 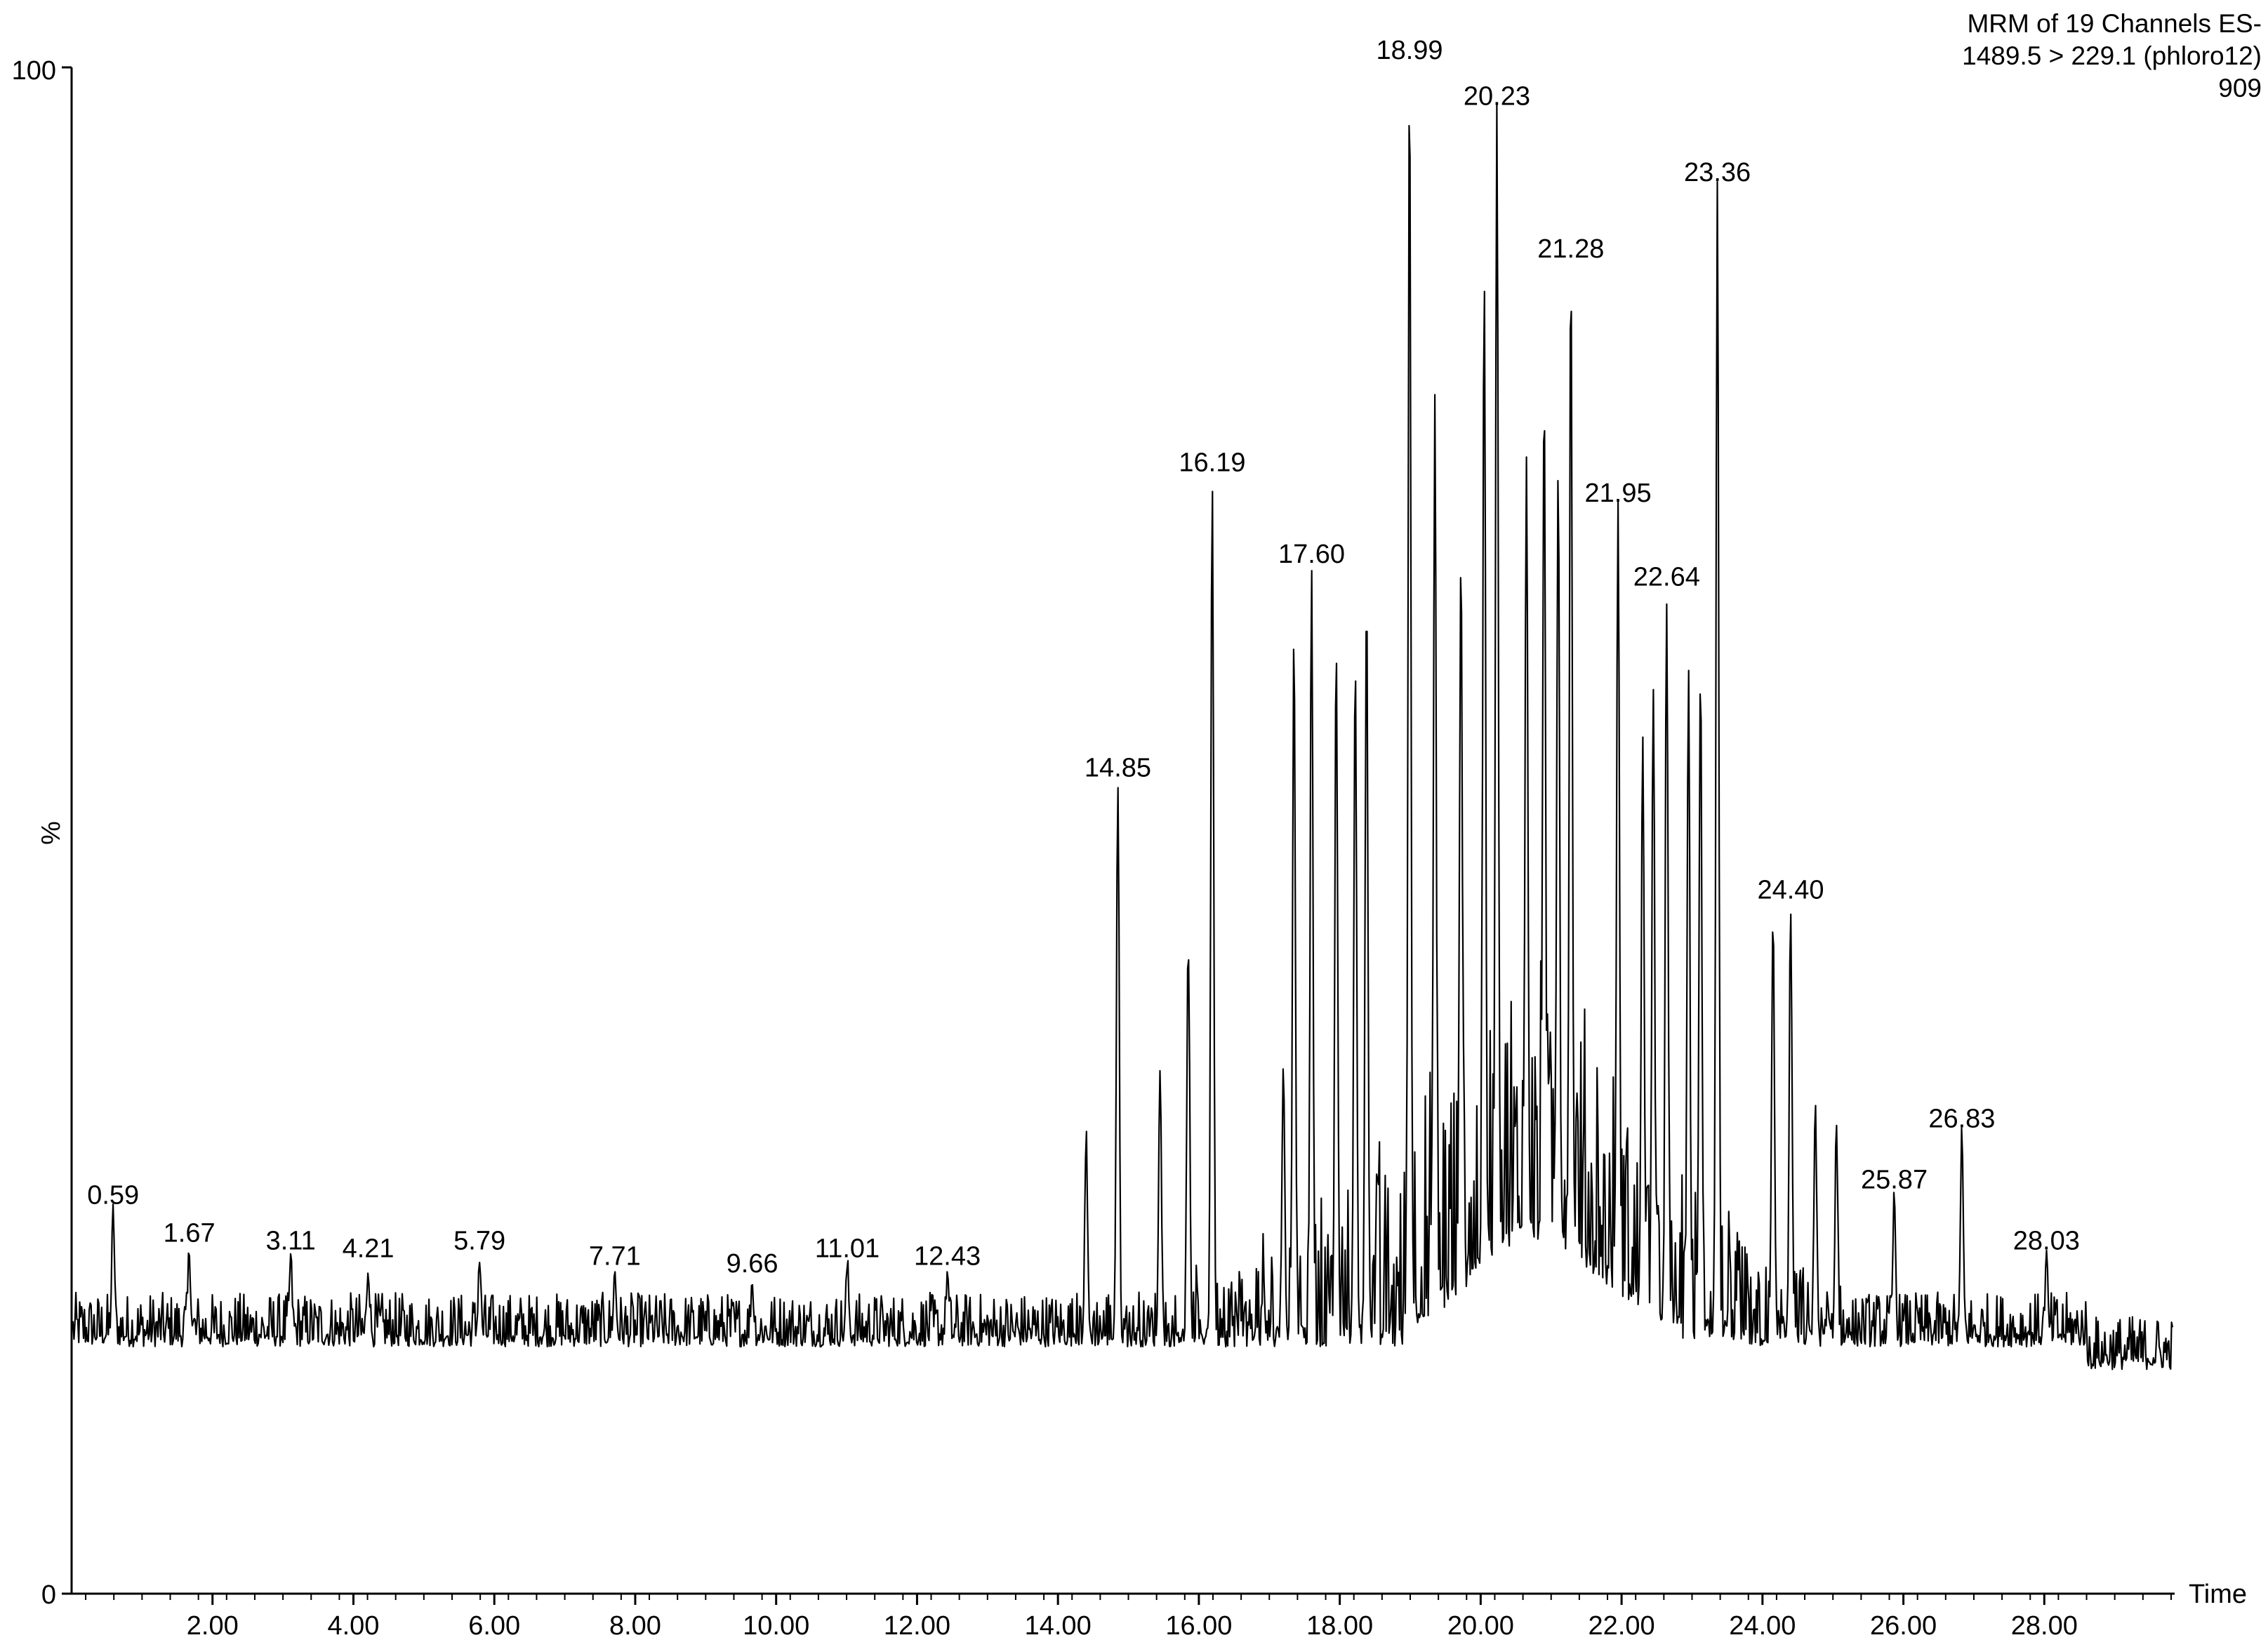 What do you see at coordinates (1961, 1119) in the screenshot?
I see `peak-label: 26.83` at bounding box center [1961, 1119].